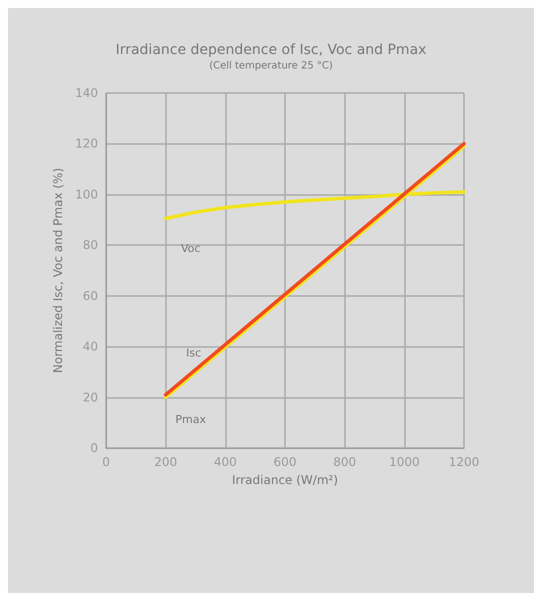  What do you see at coordinates (344, 462) in the screenshot?
I see `x-tick-label: 800` at bounding box center [344, 462].